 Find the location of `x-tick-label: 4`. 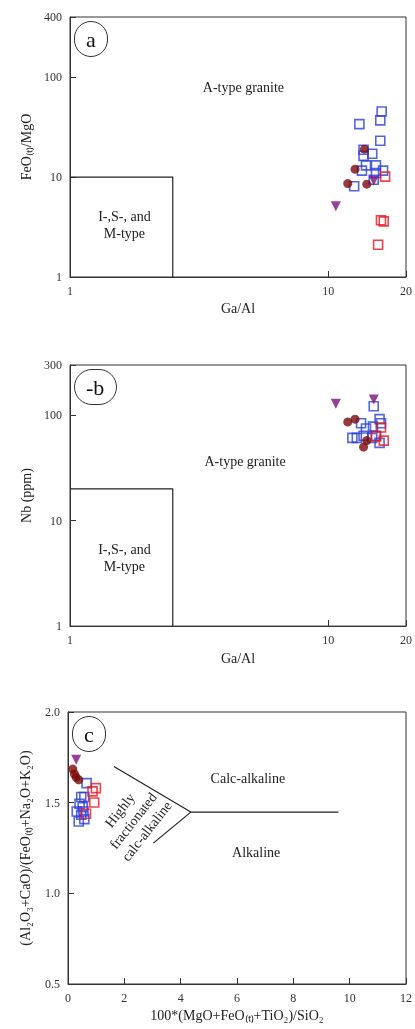

x-tick-label: 4 is located at coordinates (180, 998).